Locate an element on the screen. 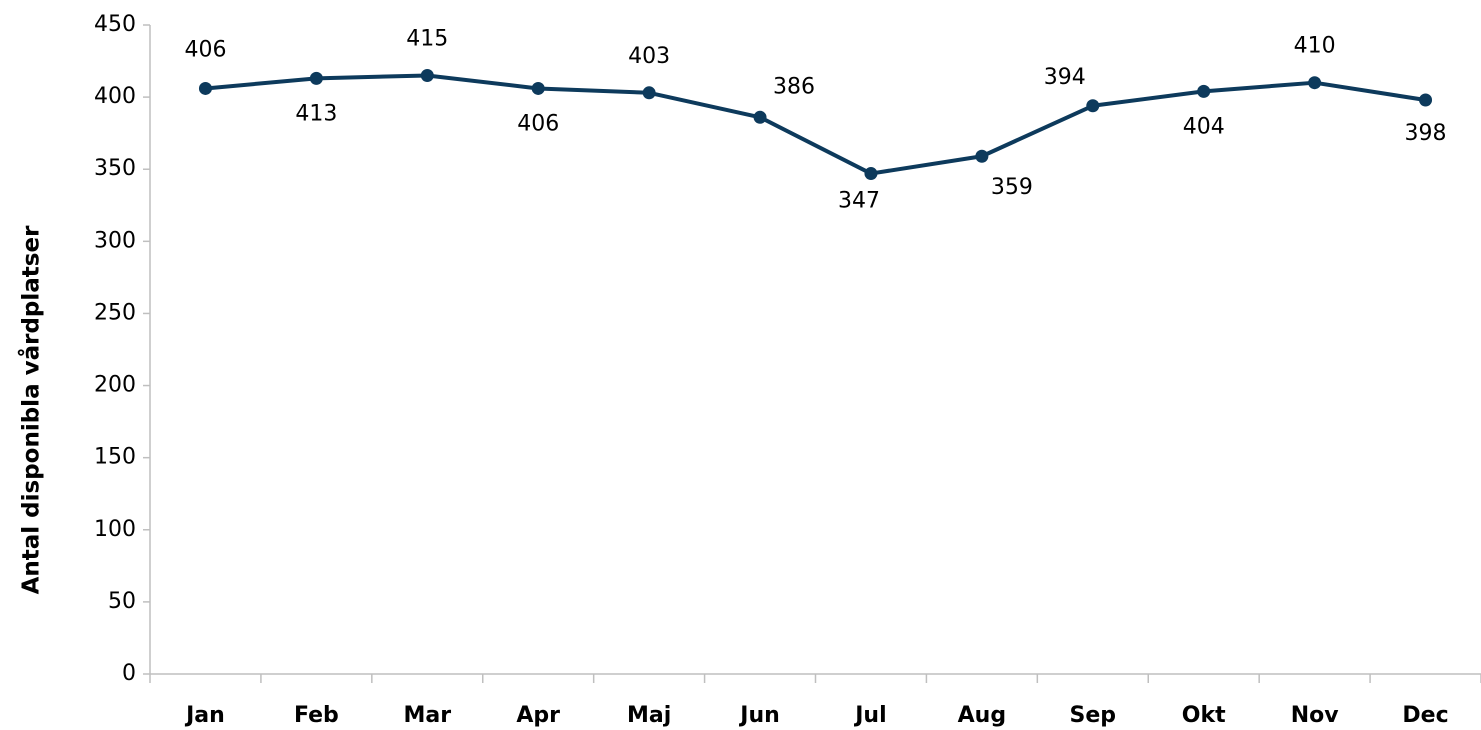 The height and width of the screenshot is (730, 1481). line is located at coordinates (815, 124).